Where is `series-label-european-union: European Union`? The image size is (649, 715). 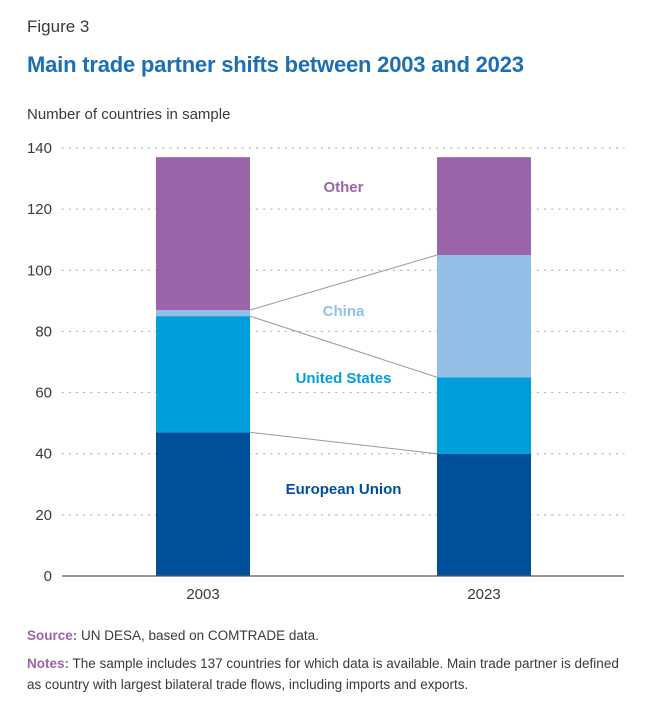 series-label-european-union: European Union is located at coordinates (344, 489).